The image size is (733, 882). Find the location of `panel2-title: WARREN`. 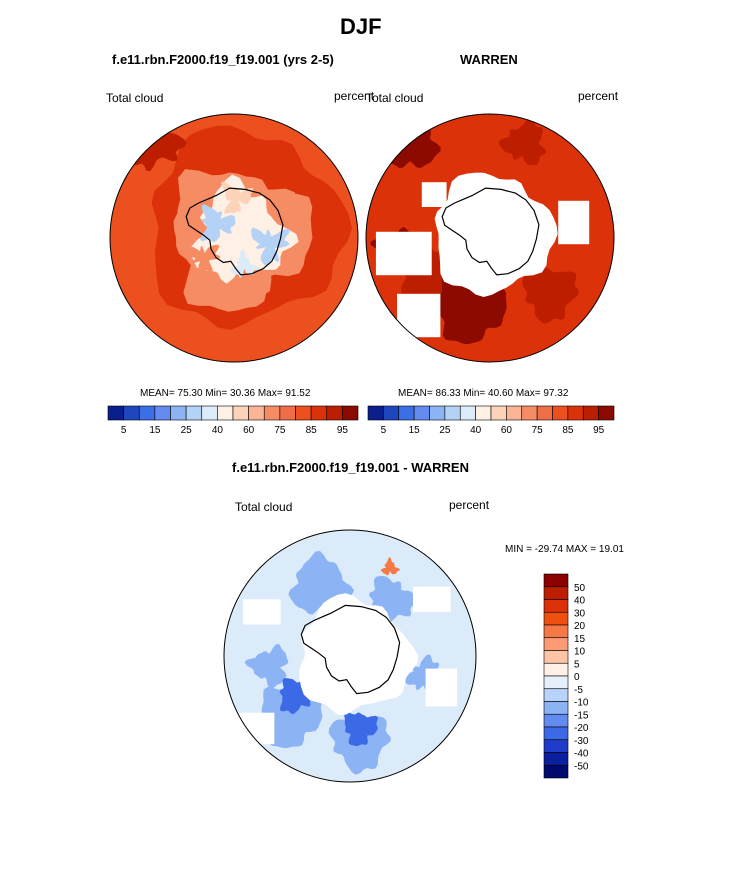

panel2-title: WARREN is located at coordinates (489, 59).